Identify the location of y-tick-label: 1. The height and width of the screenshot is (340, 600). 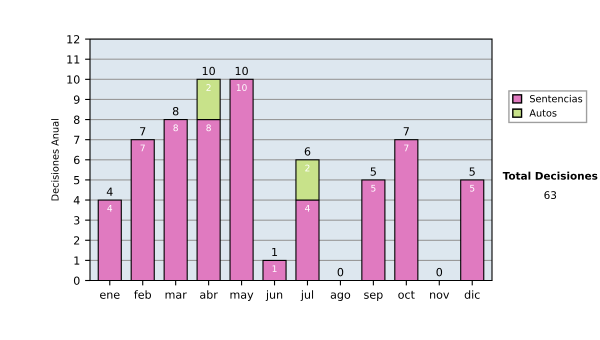
(77, 260).